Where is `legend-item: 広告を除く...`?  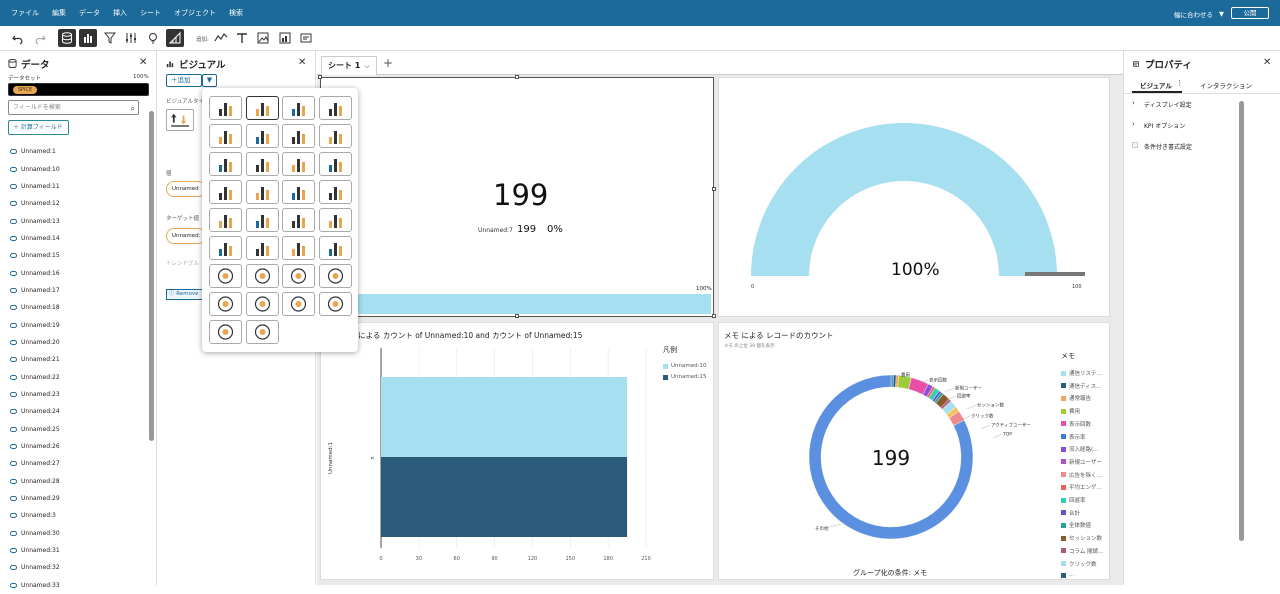
legend-item: 広告を除く... is located at coordinates (1081, 475).